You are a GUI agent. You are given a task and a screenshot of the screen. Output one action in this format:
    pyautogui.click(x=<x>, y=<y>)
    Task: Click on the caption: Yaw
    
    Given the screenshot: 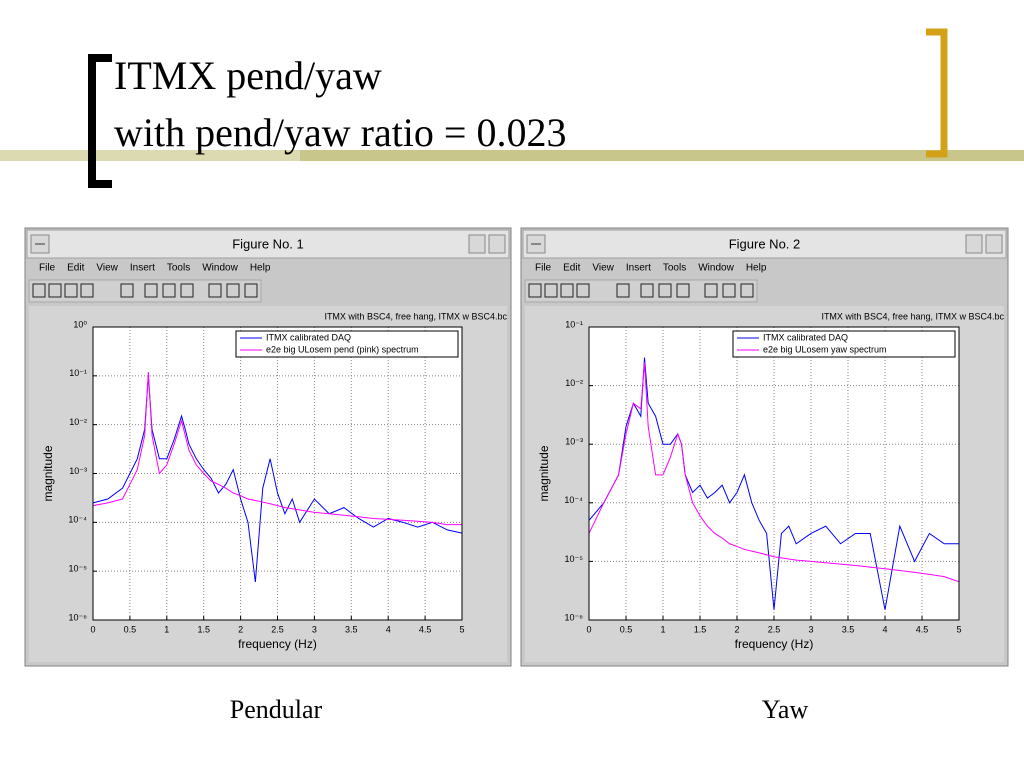 What is the action you would take?
    pyautogui.click(x=785, y=709)
    